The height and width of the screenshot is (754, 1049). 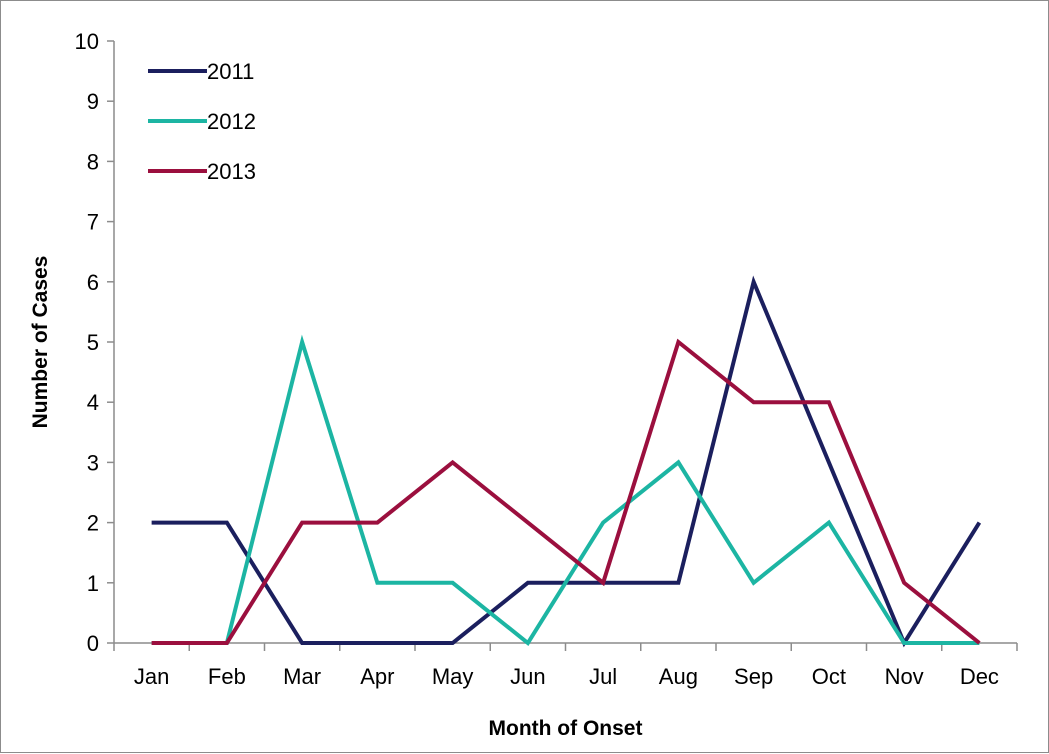 I want to click on y-axis-title: Number of Cases, so click(x=40, y=342).